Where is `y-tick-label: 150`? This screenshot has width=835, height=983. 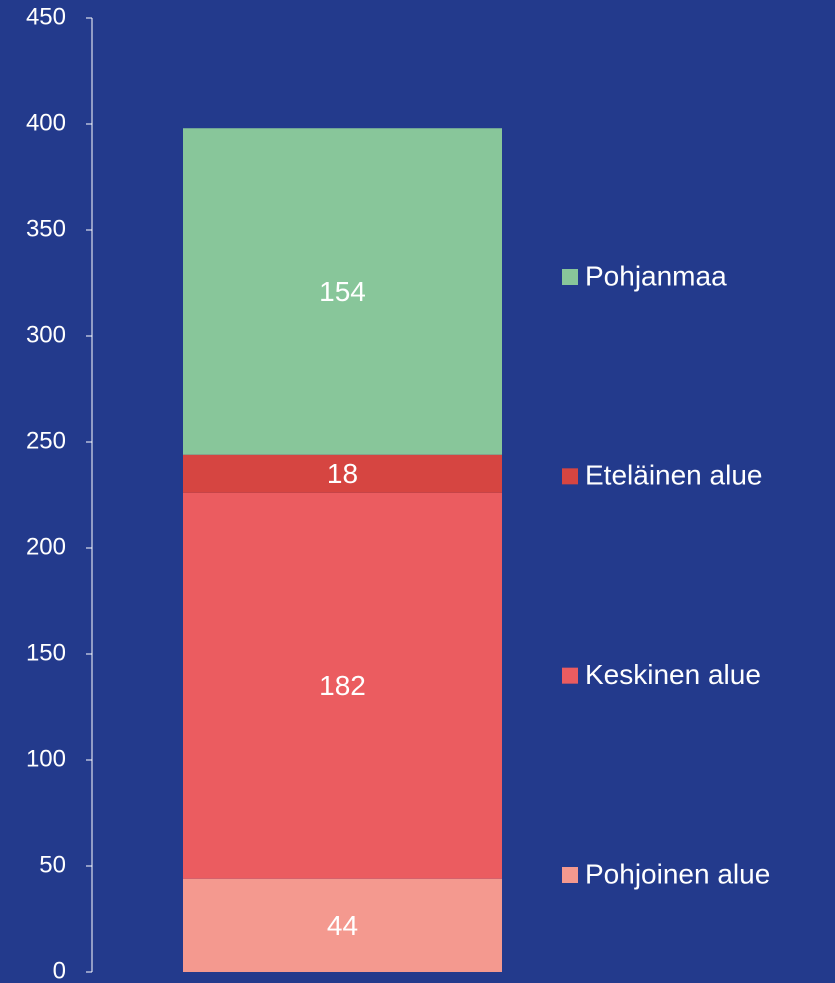
y-tick-label: 150 is located at coordinates (46, 652).